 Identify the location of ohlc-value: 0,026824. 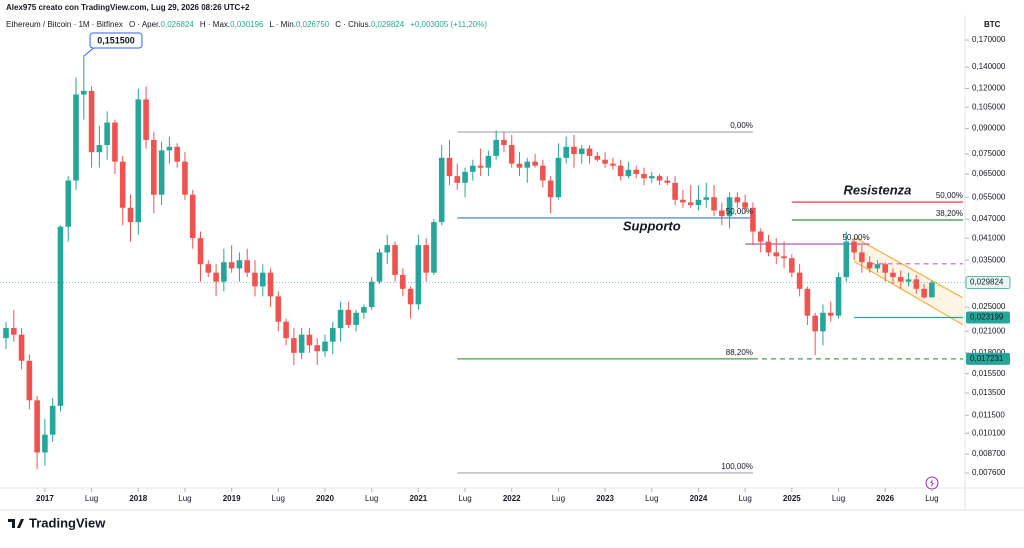
(178, 24).